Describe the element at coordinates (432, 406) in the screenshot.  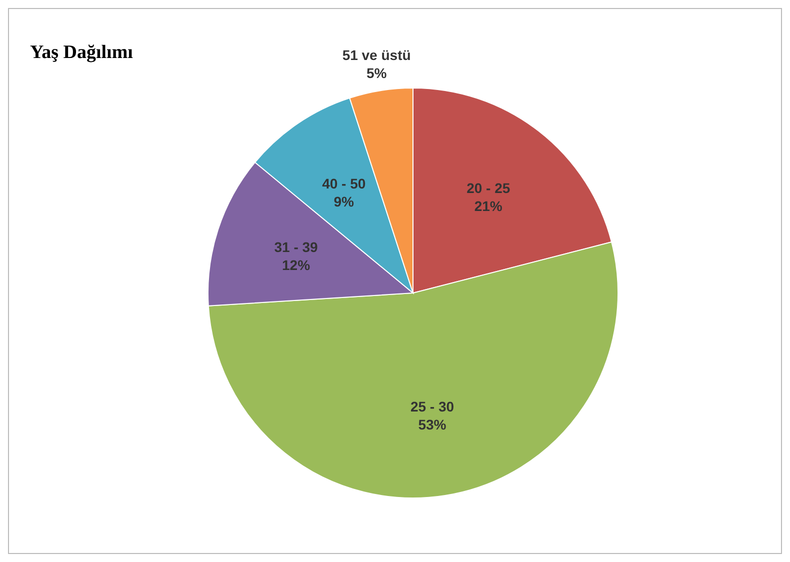
I see `slice-label: 25 - 30` at that location.